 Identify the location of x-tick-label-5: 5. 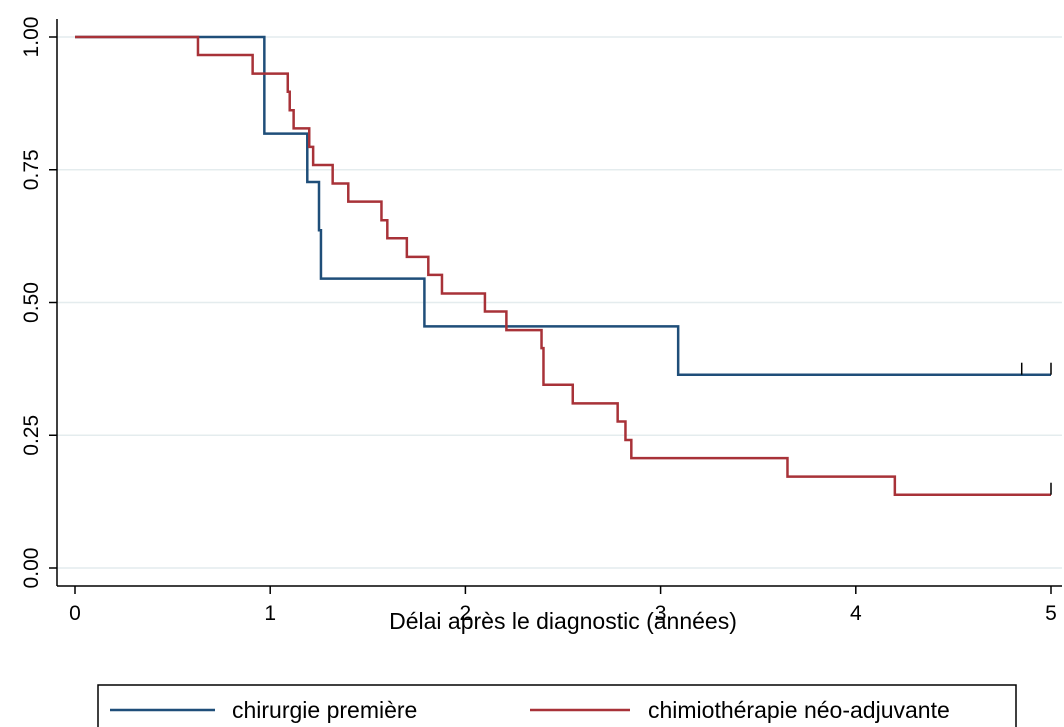
(1051, 613).